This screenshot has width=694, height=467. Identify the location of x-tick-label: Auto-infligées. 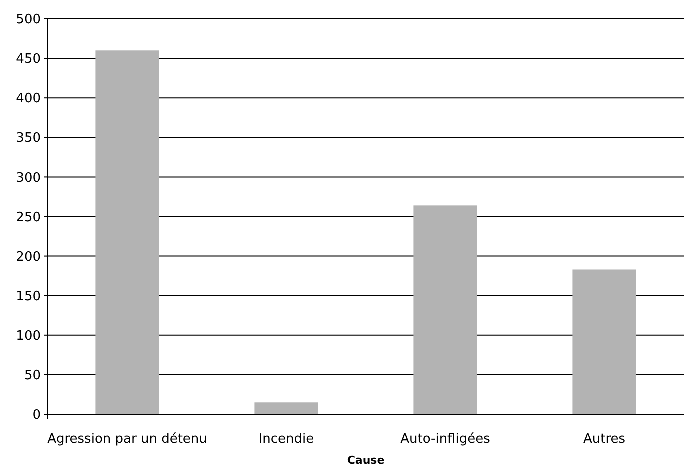
(445, 439).